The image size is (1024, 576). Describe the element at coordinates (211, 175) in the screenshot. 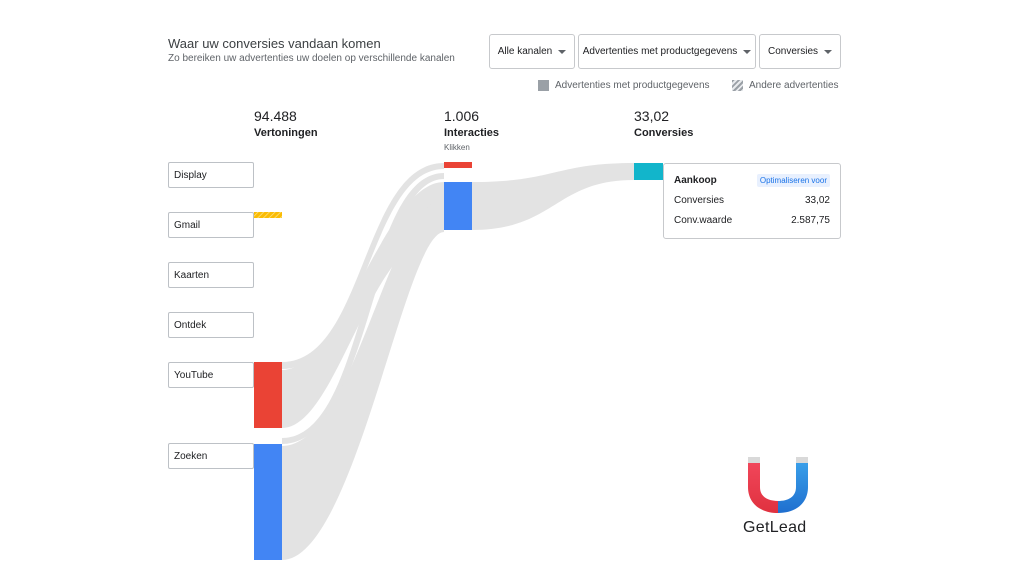

I see `channel-display: Display` at that location.